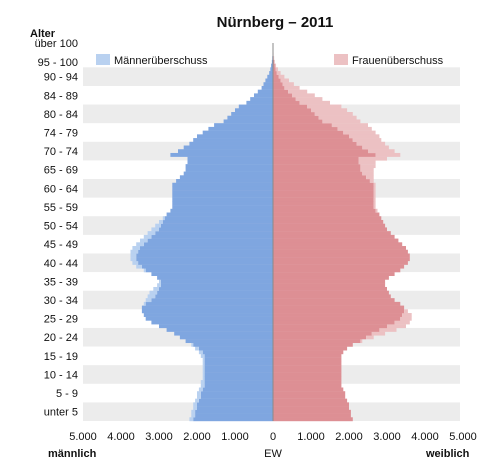 The width and height of the screenshot is (500, 474). What do you see at coordinates (61, 245) in the screenshot?
I see `age-group-label: 45 - 49` at bounding box center [61, 245].